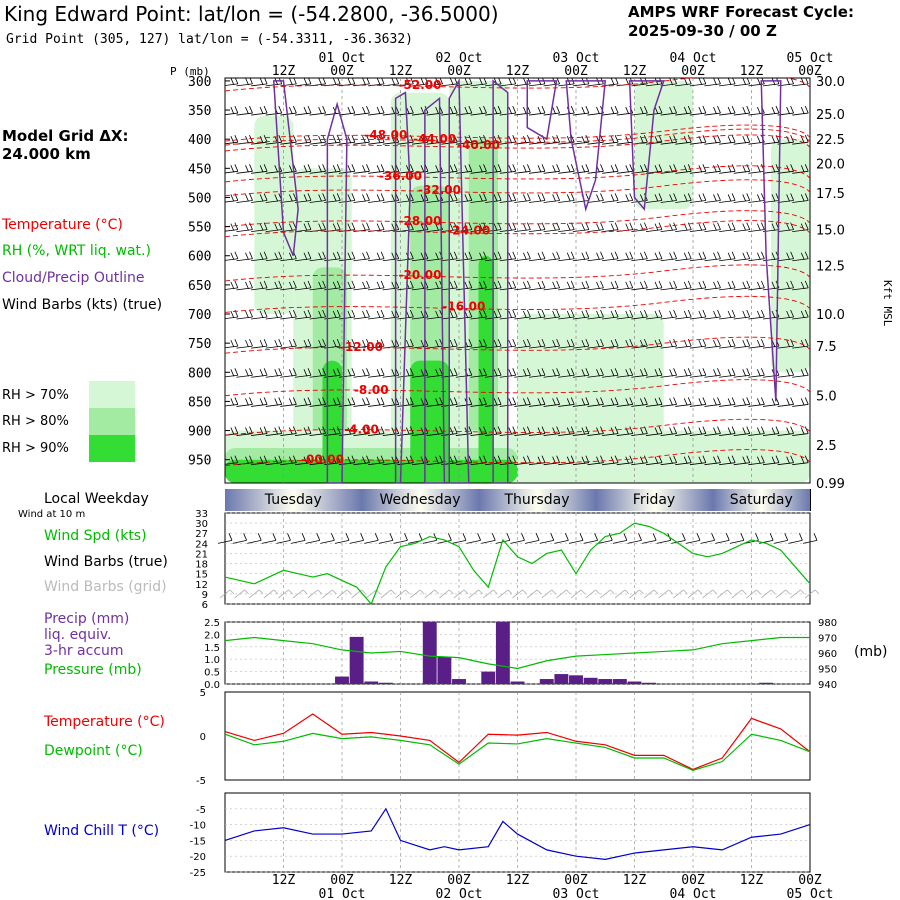 The image size is (900, 900). Describe the element at coordinates (385, 135) in the screenshot. I see `temperature-contour-label: -48.00` at that location.